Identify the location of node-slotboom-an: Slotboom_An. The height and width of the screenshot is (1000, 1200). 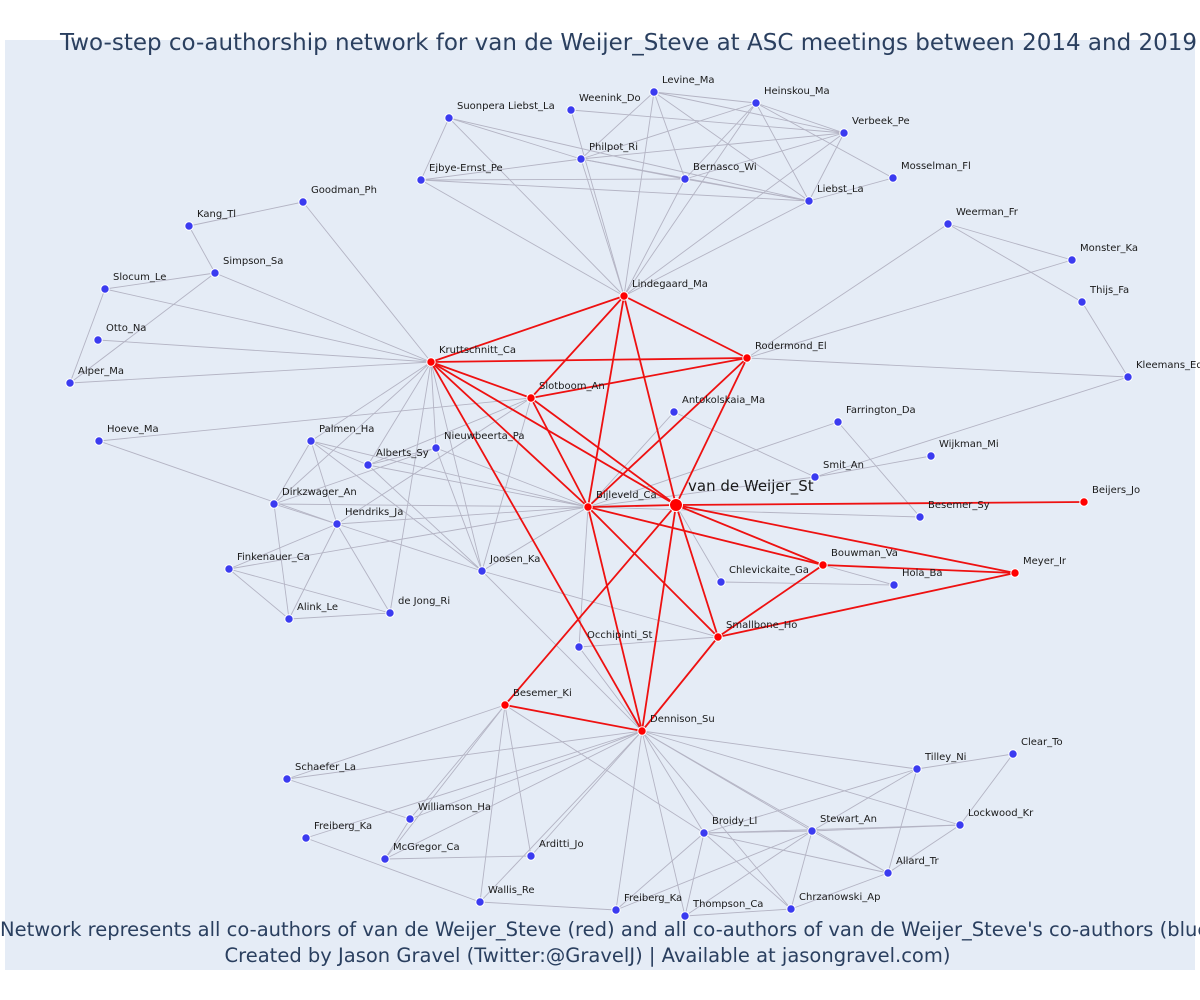
(565, 392).